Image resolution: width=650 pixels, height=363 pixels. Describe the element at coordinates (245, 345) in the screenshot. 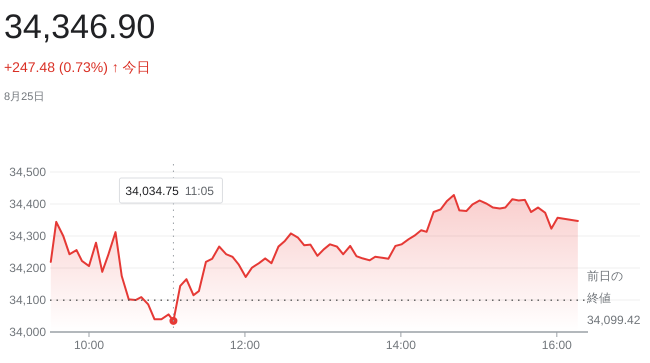

I see `x-tick-label: 12:00` at that location.